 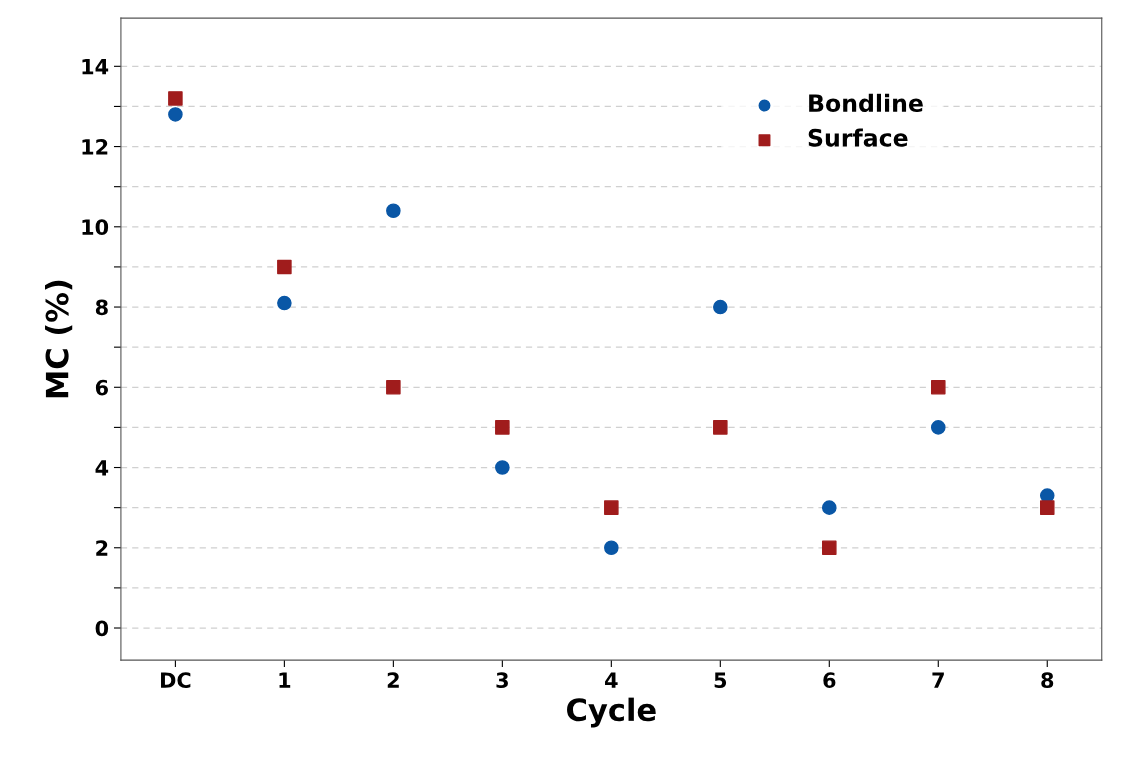 What do you see at coordinates (102, 468) in the screenshot?
I see `y-tick-label: 4` at bounding box center [102, 468].